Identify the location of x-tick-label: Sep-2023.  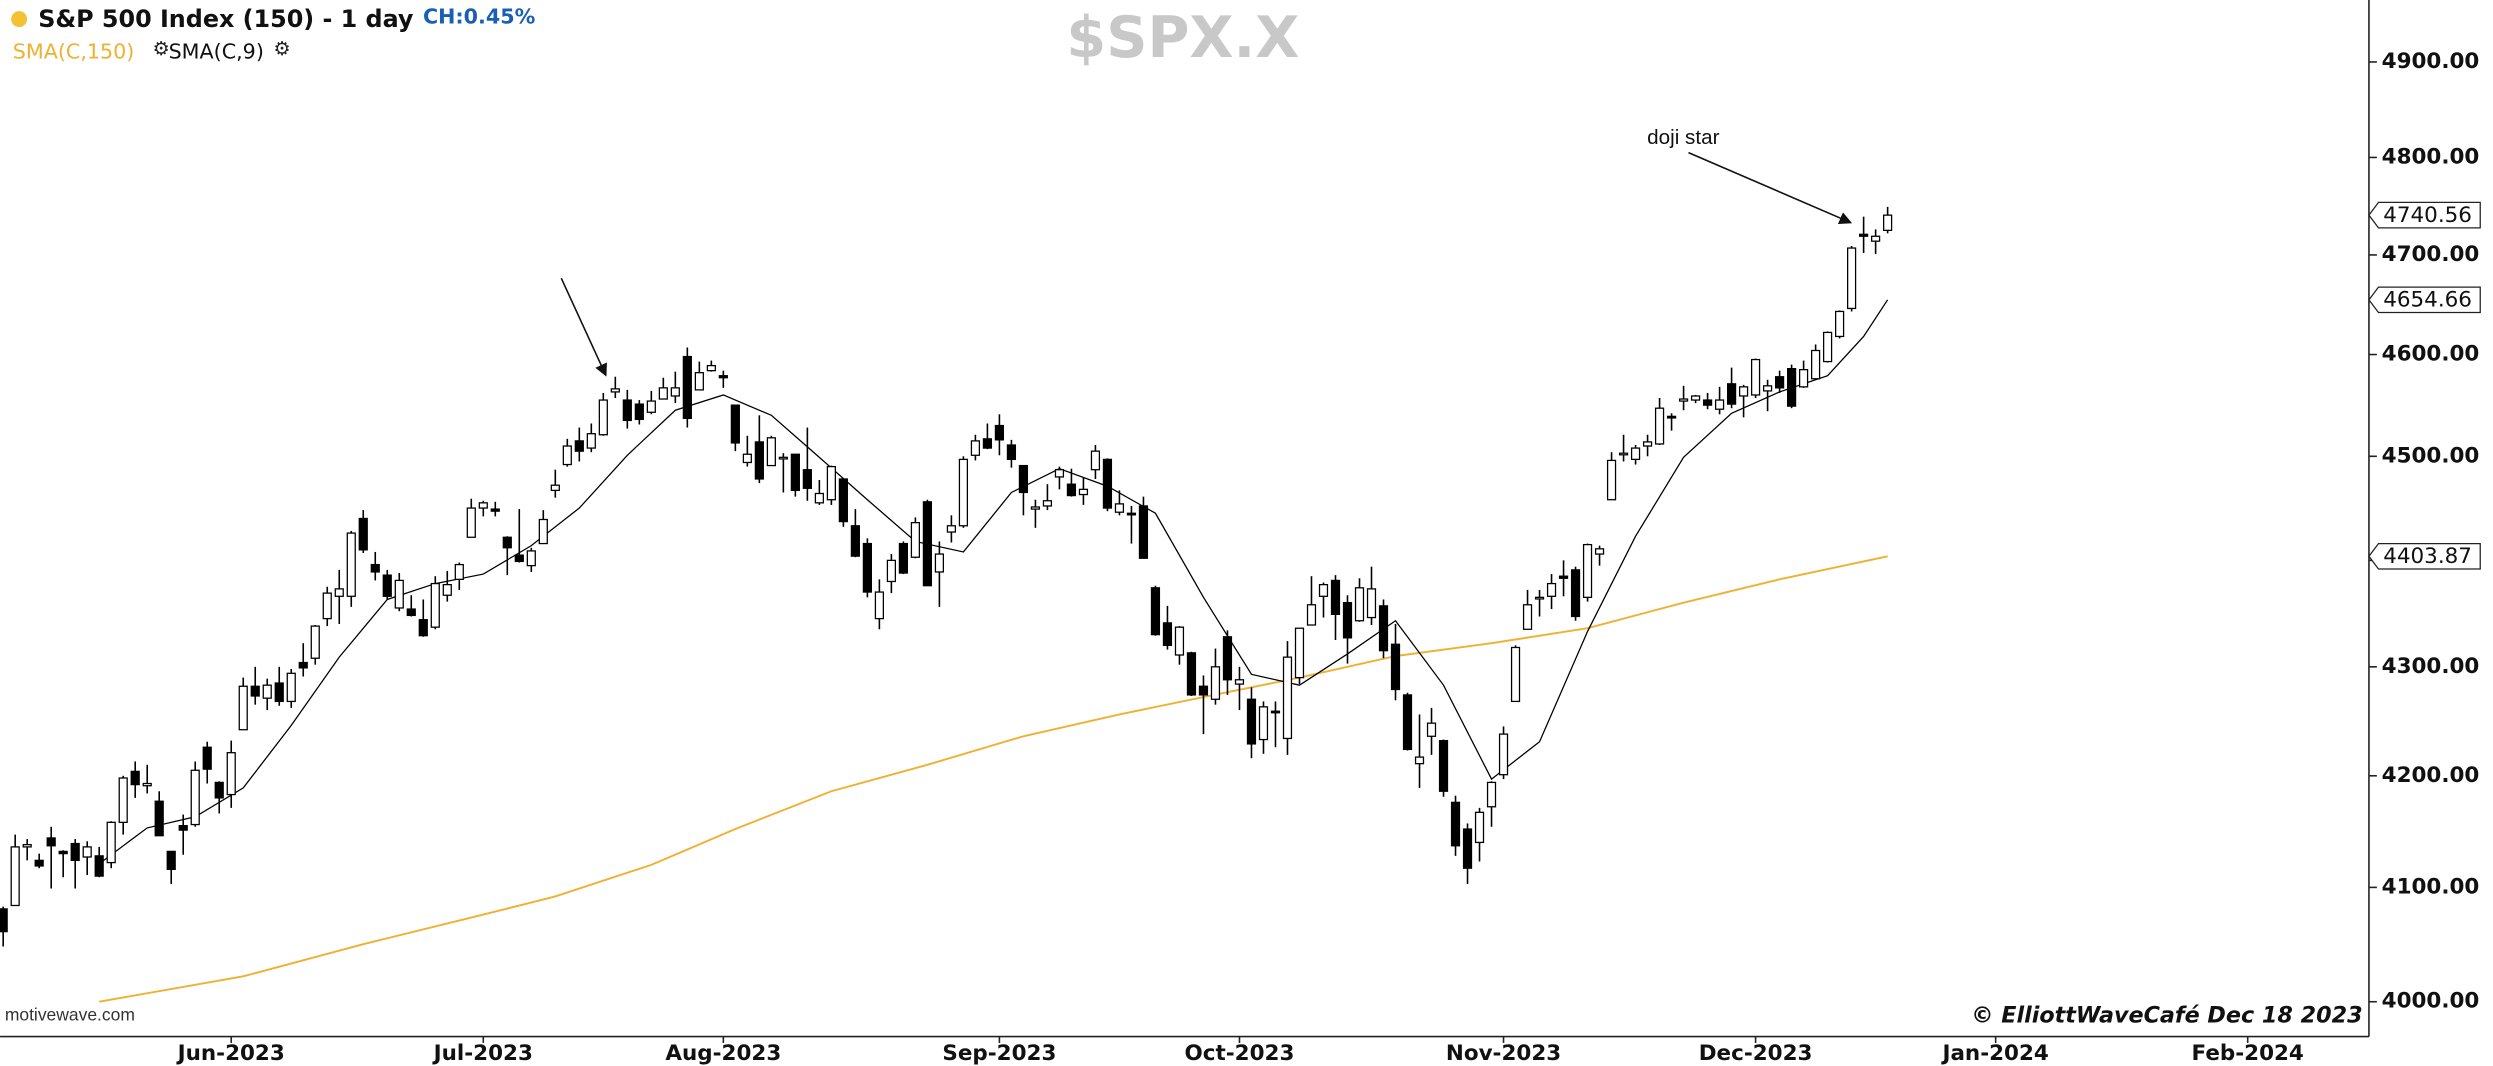
(999, 1053).